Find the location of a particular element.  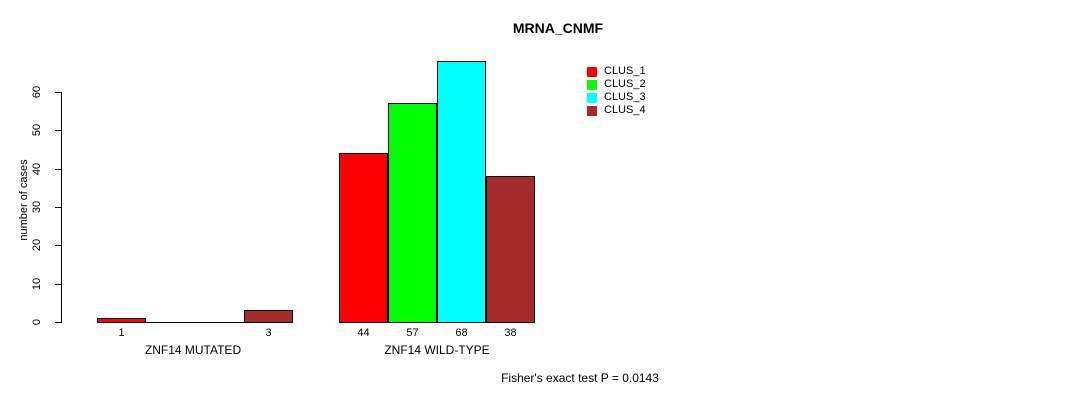

legend-item: CLUS_4 is located at coordinates (616, 110).